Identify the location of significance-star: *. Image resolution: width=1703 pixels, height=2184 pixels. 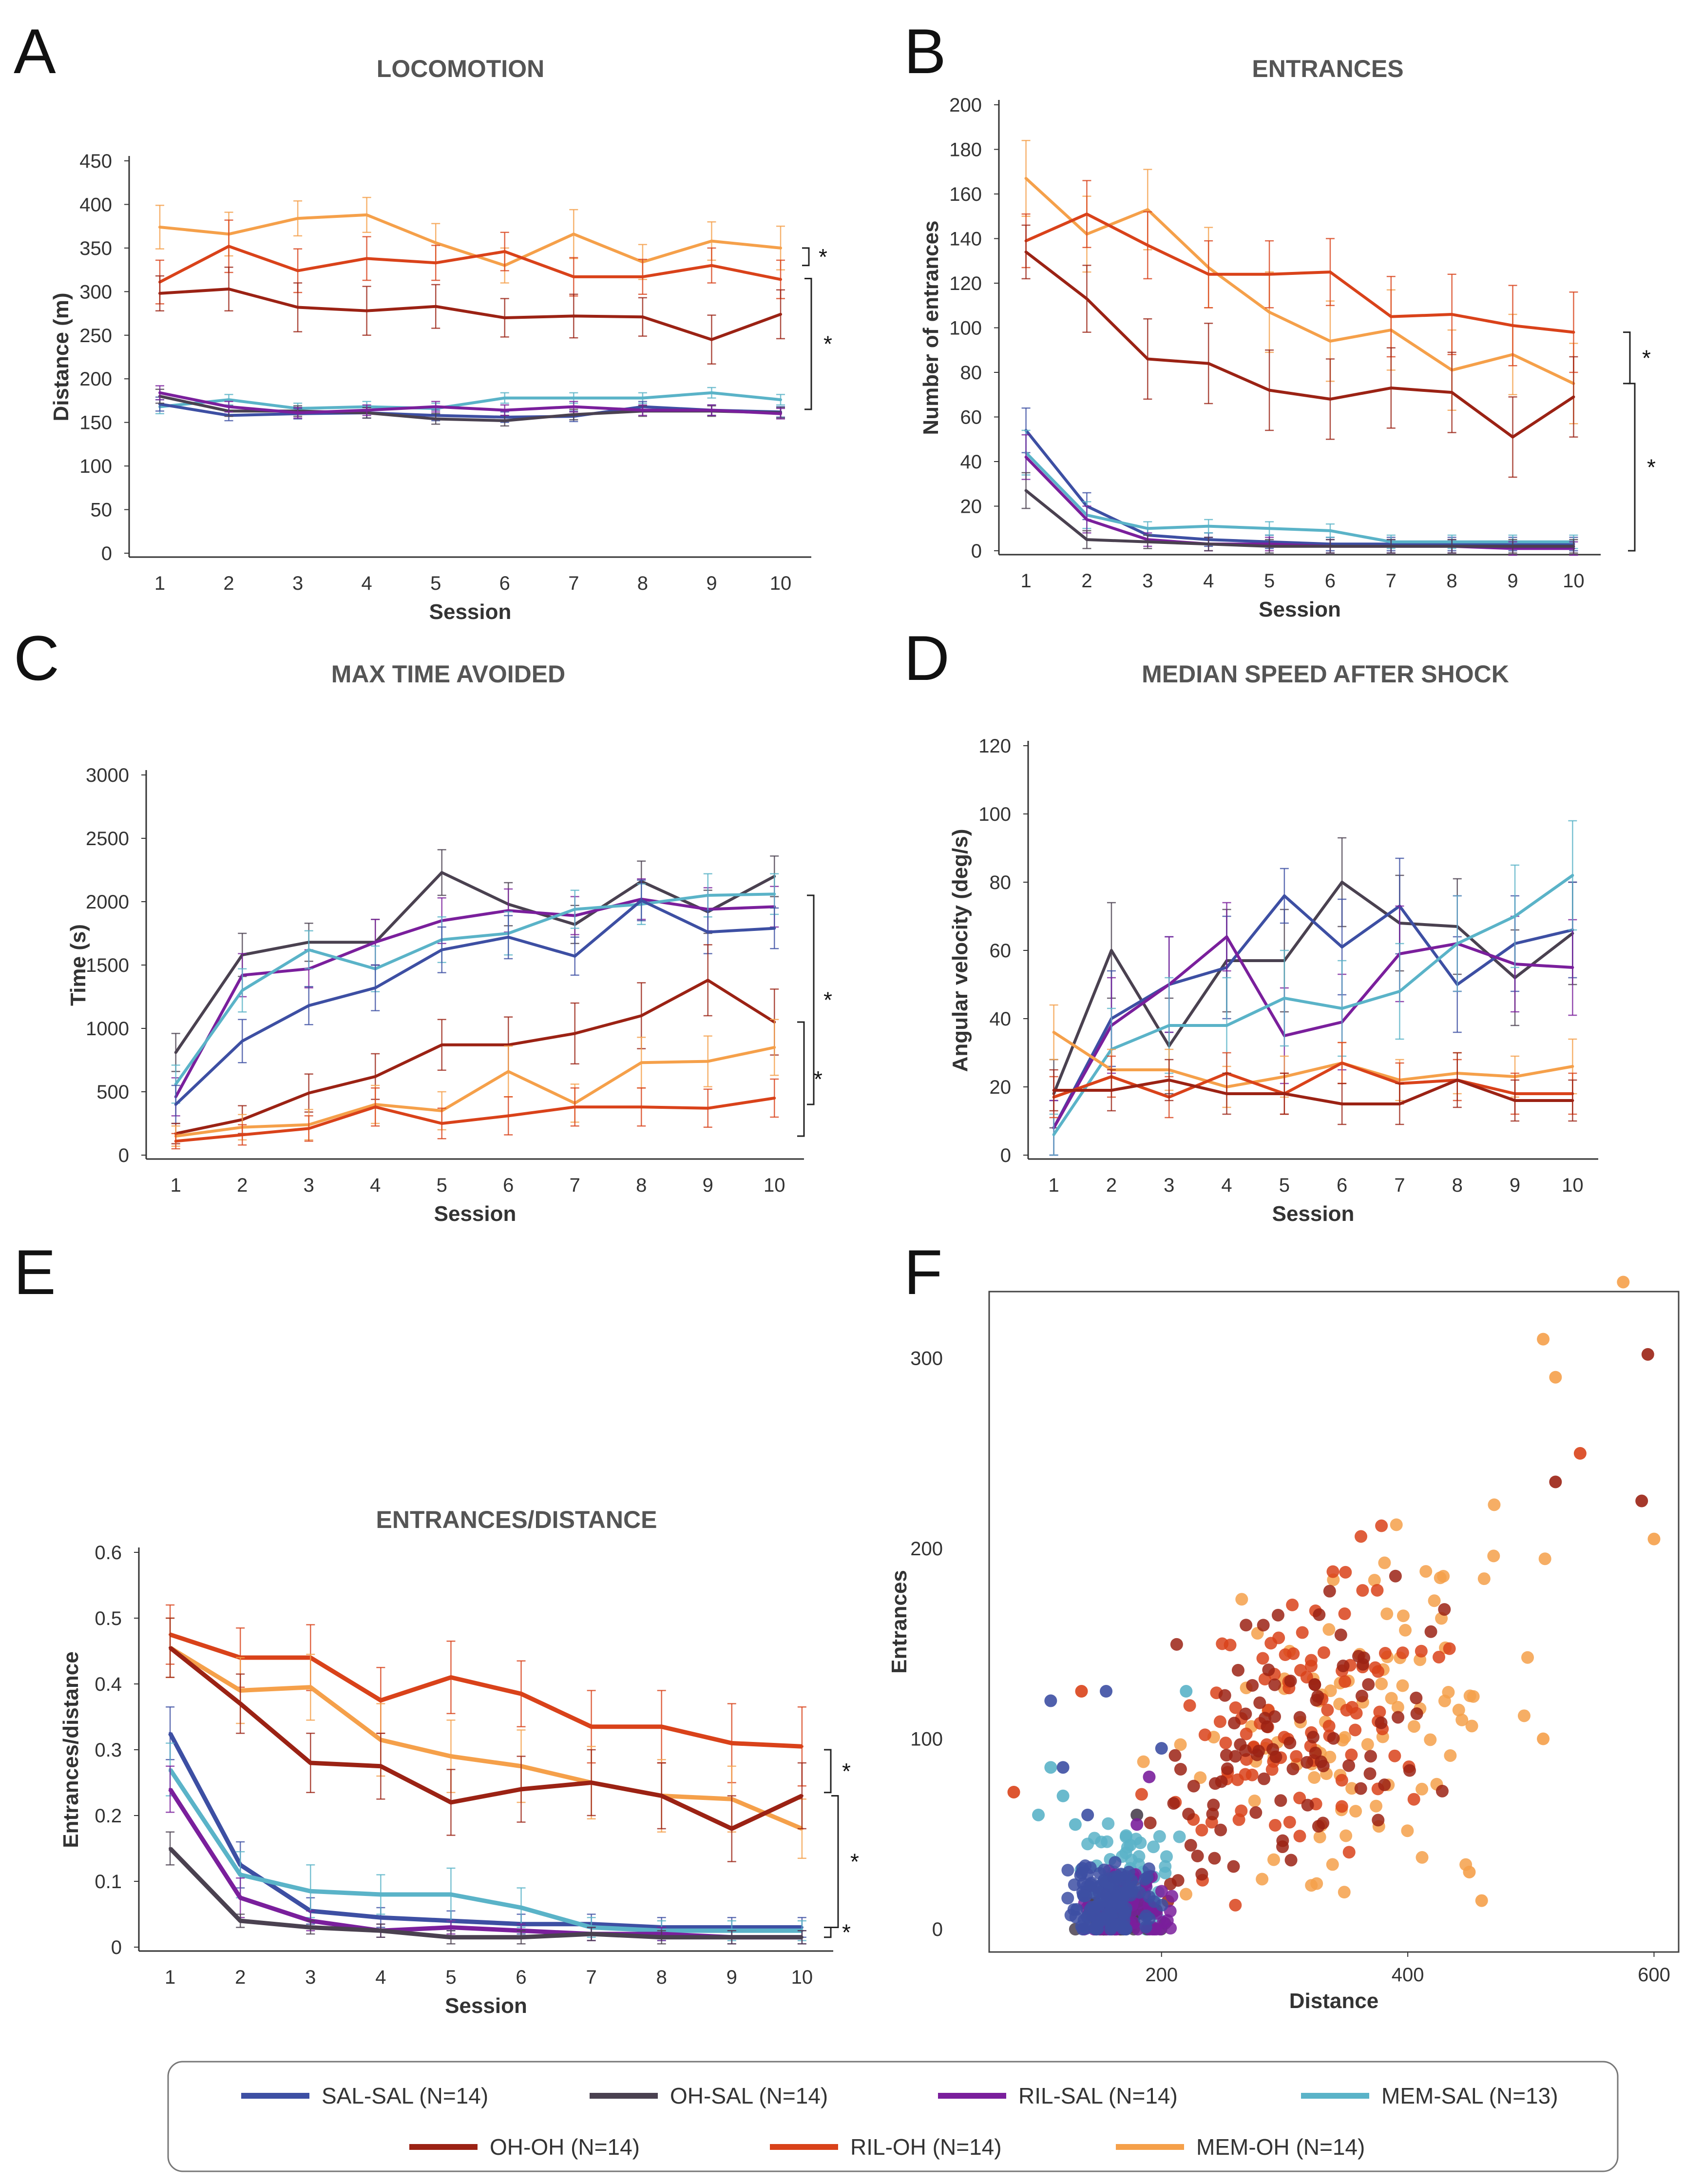
(818, 1079).